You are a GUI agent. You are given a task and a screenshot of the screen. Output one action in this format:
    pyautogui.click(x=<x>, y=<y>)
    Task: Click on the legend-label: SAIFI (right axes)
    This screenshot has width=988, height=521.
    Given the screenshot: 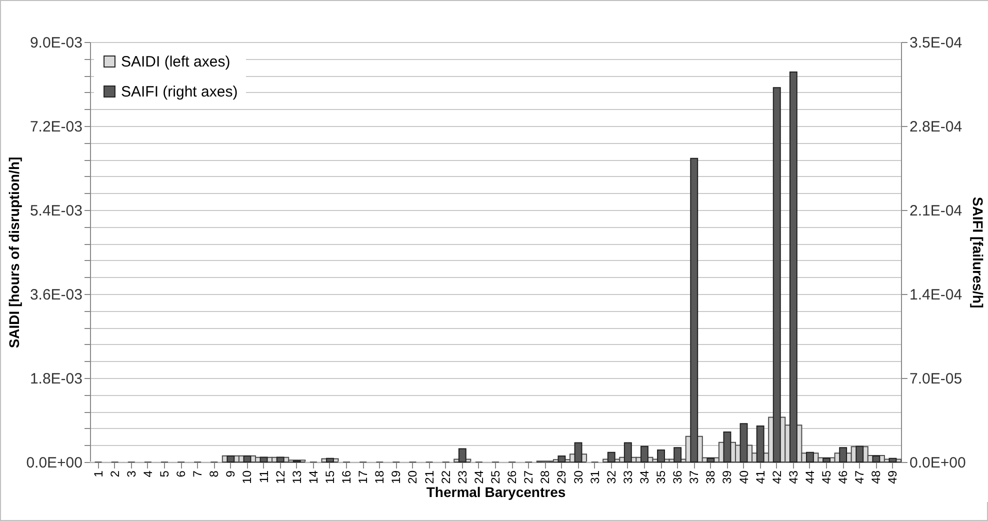 What is the action you would take?
    pyautogui.click(x=179, y=92)
    